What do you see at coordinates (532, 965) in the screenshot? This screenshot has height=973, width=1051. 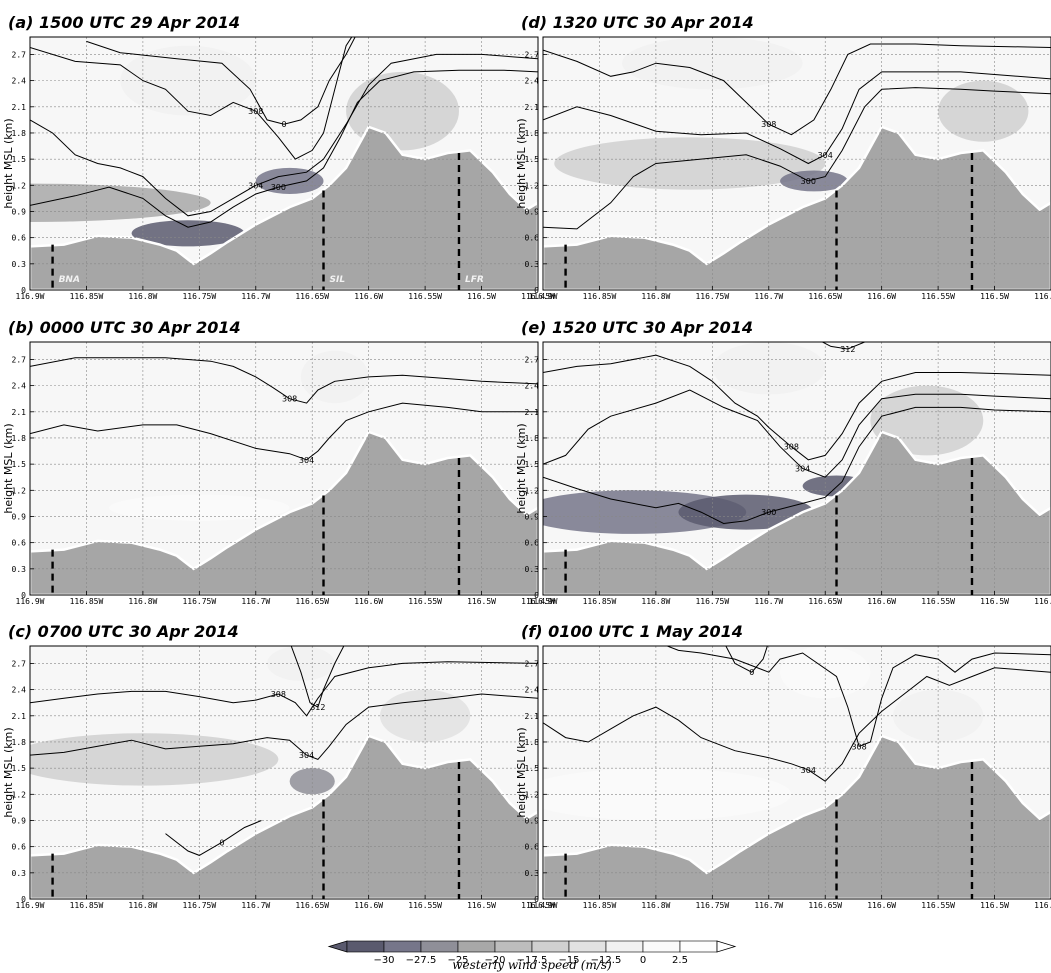 I see `colorbar-title: westerly wind speed (m/s)` at bounding box center [532, 965].